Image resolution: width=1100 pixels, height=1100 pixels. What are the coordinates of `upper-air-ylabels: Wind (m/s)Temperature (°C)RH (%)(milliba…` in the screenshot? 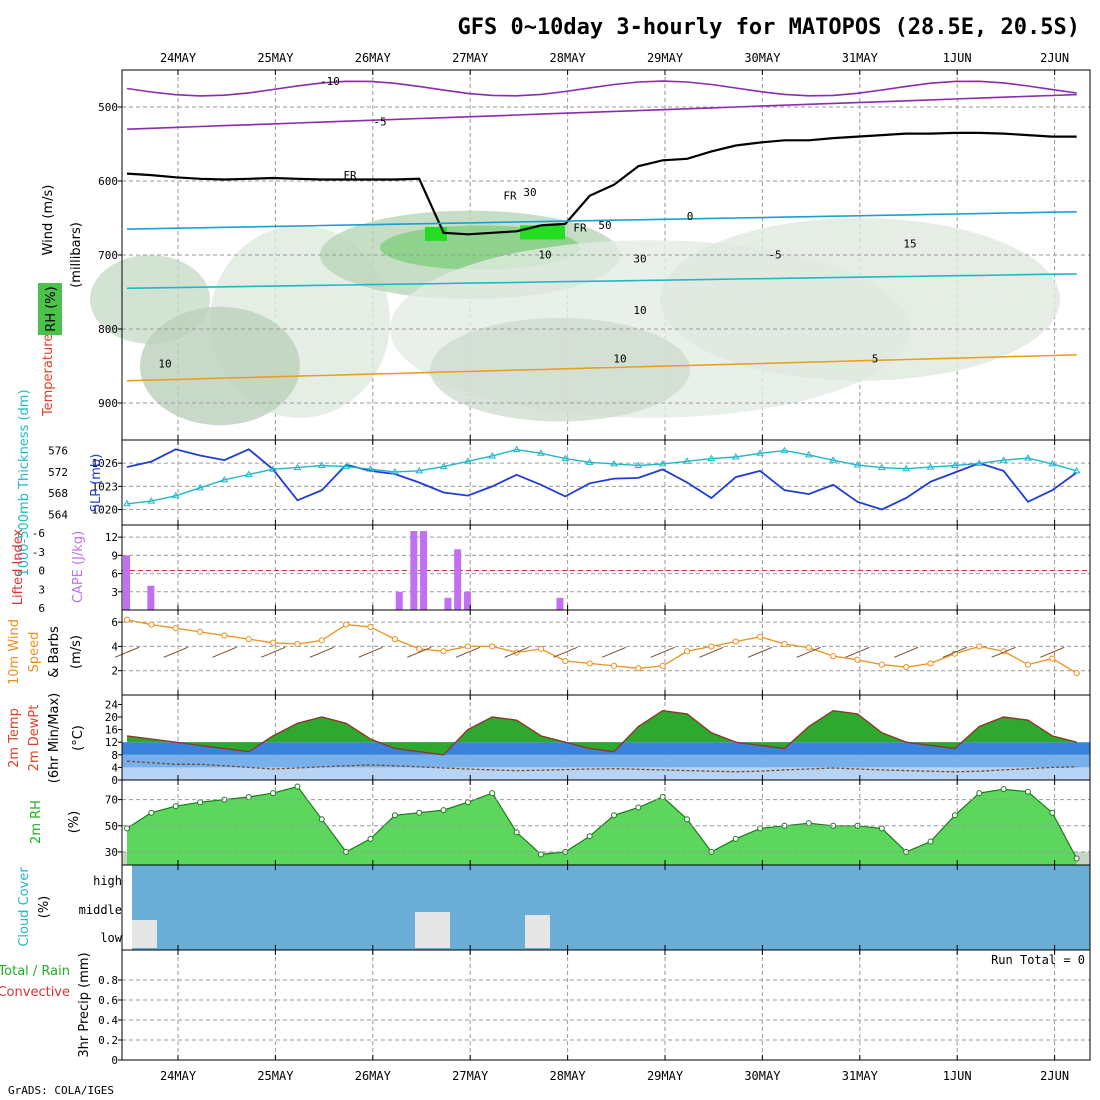 It's located at (61, 301).